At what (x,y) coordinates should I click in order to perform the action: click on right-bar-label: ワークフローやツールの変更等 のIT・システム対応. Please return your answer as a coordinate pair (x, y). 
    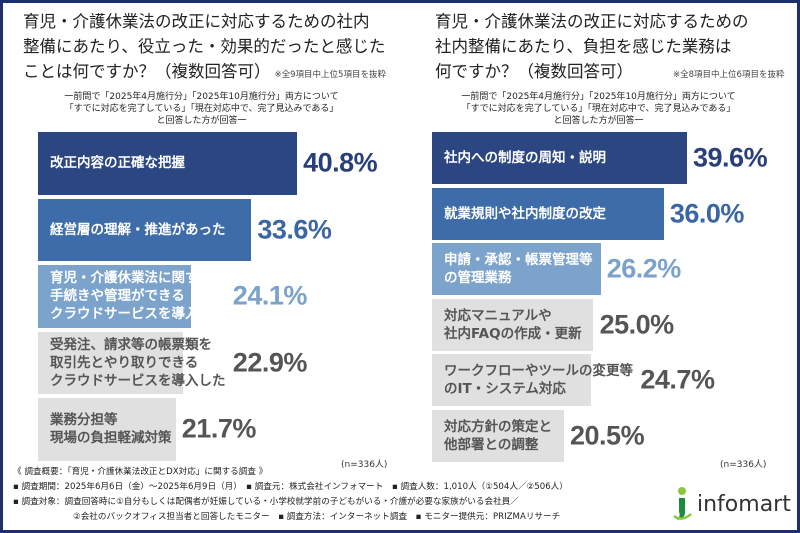
    Looking at the image, I should click on (538, 380).